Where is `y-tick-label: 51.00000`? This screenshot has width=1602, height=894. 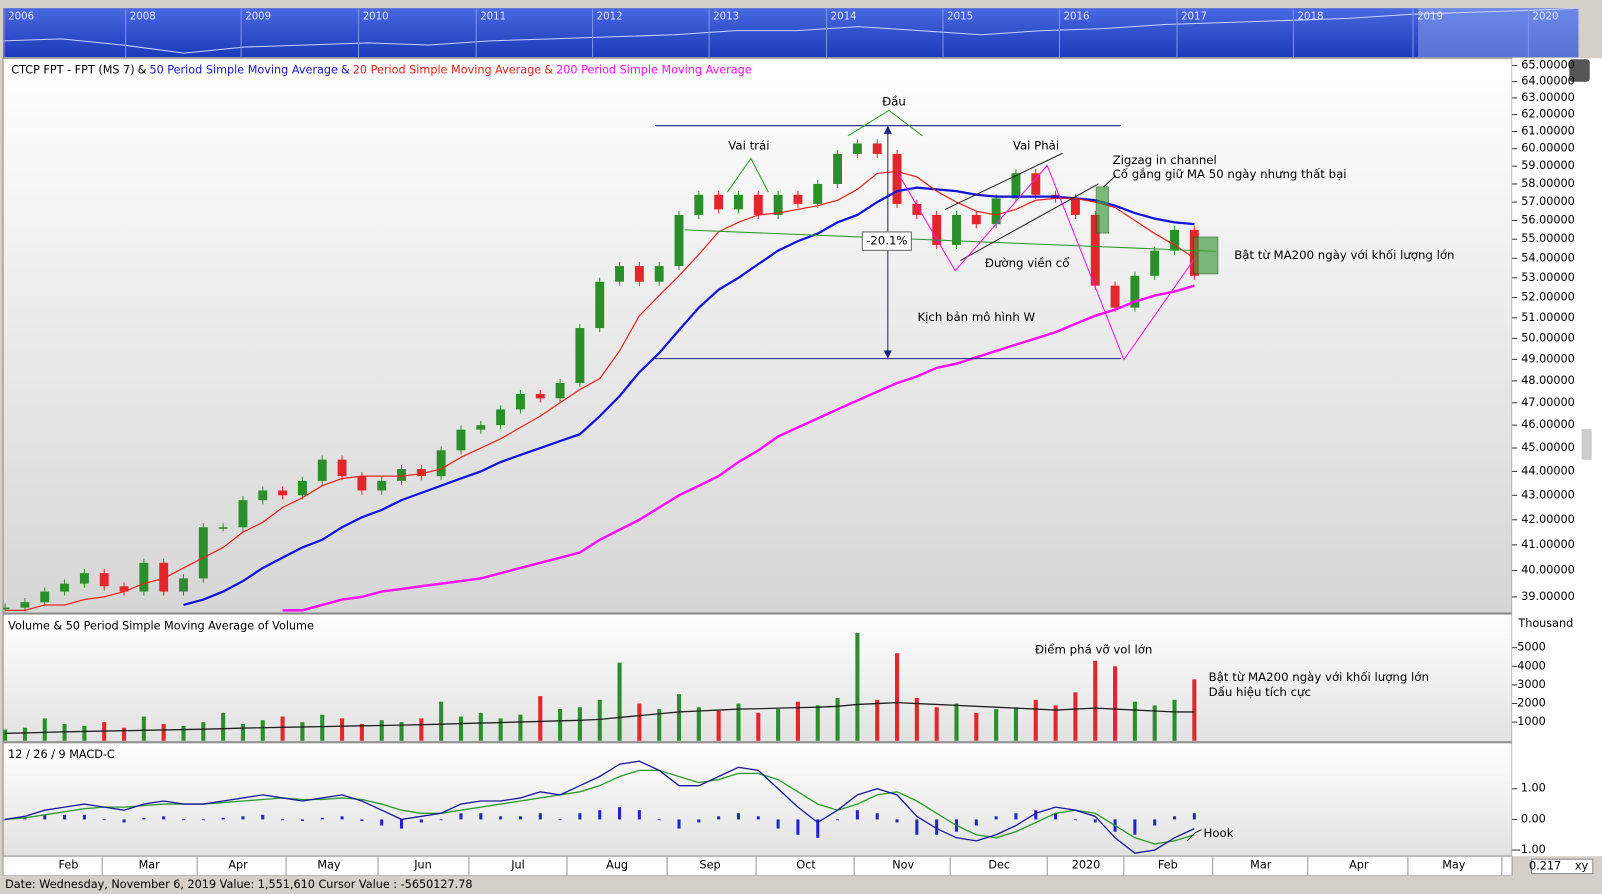 y-tick-label: 51.00000 is located at coordinates (1548, 317).